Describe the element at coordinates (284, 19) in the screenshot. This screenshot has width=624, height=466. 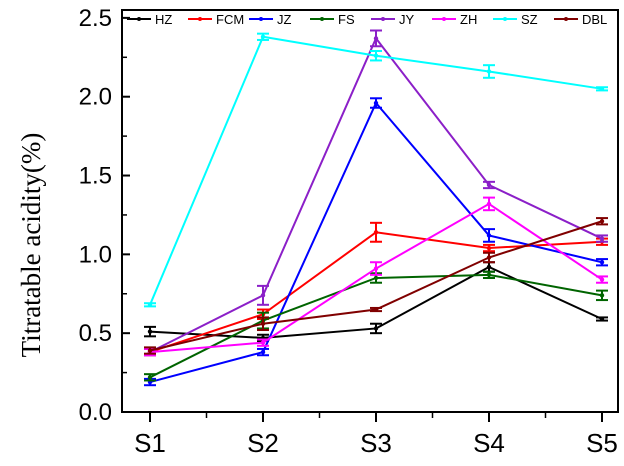
I see `legend-label: JZ` at that location.